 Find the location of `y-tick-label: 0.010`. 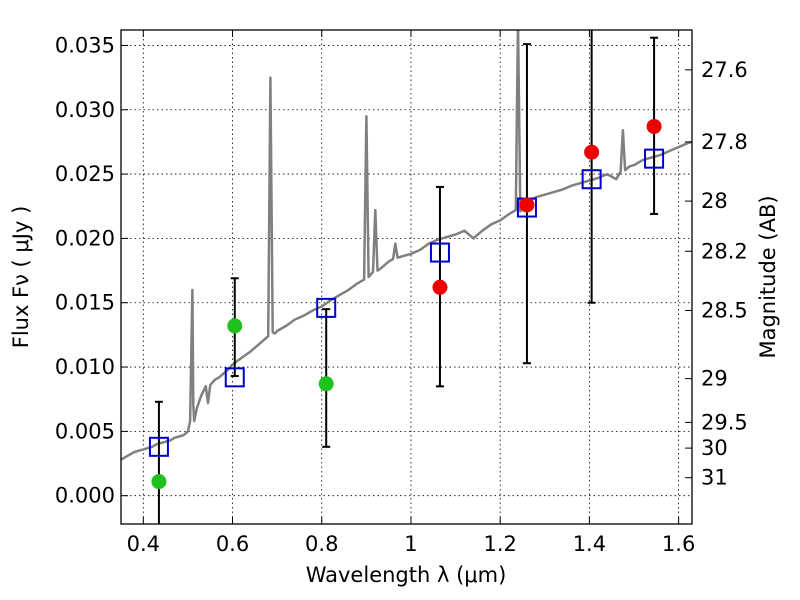

y-tick-label: 0.010 is located at coordinates (85, 367).